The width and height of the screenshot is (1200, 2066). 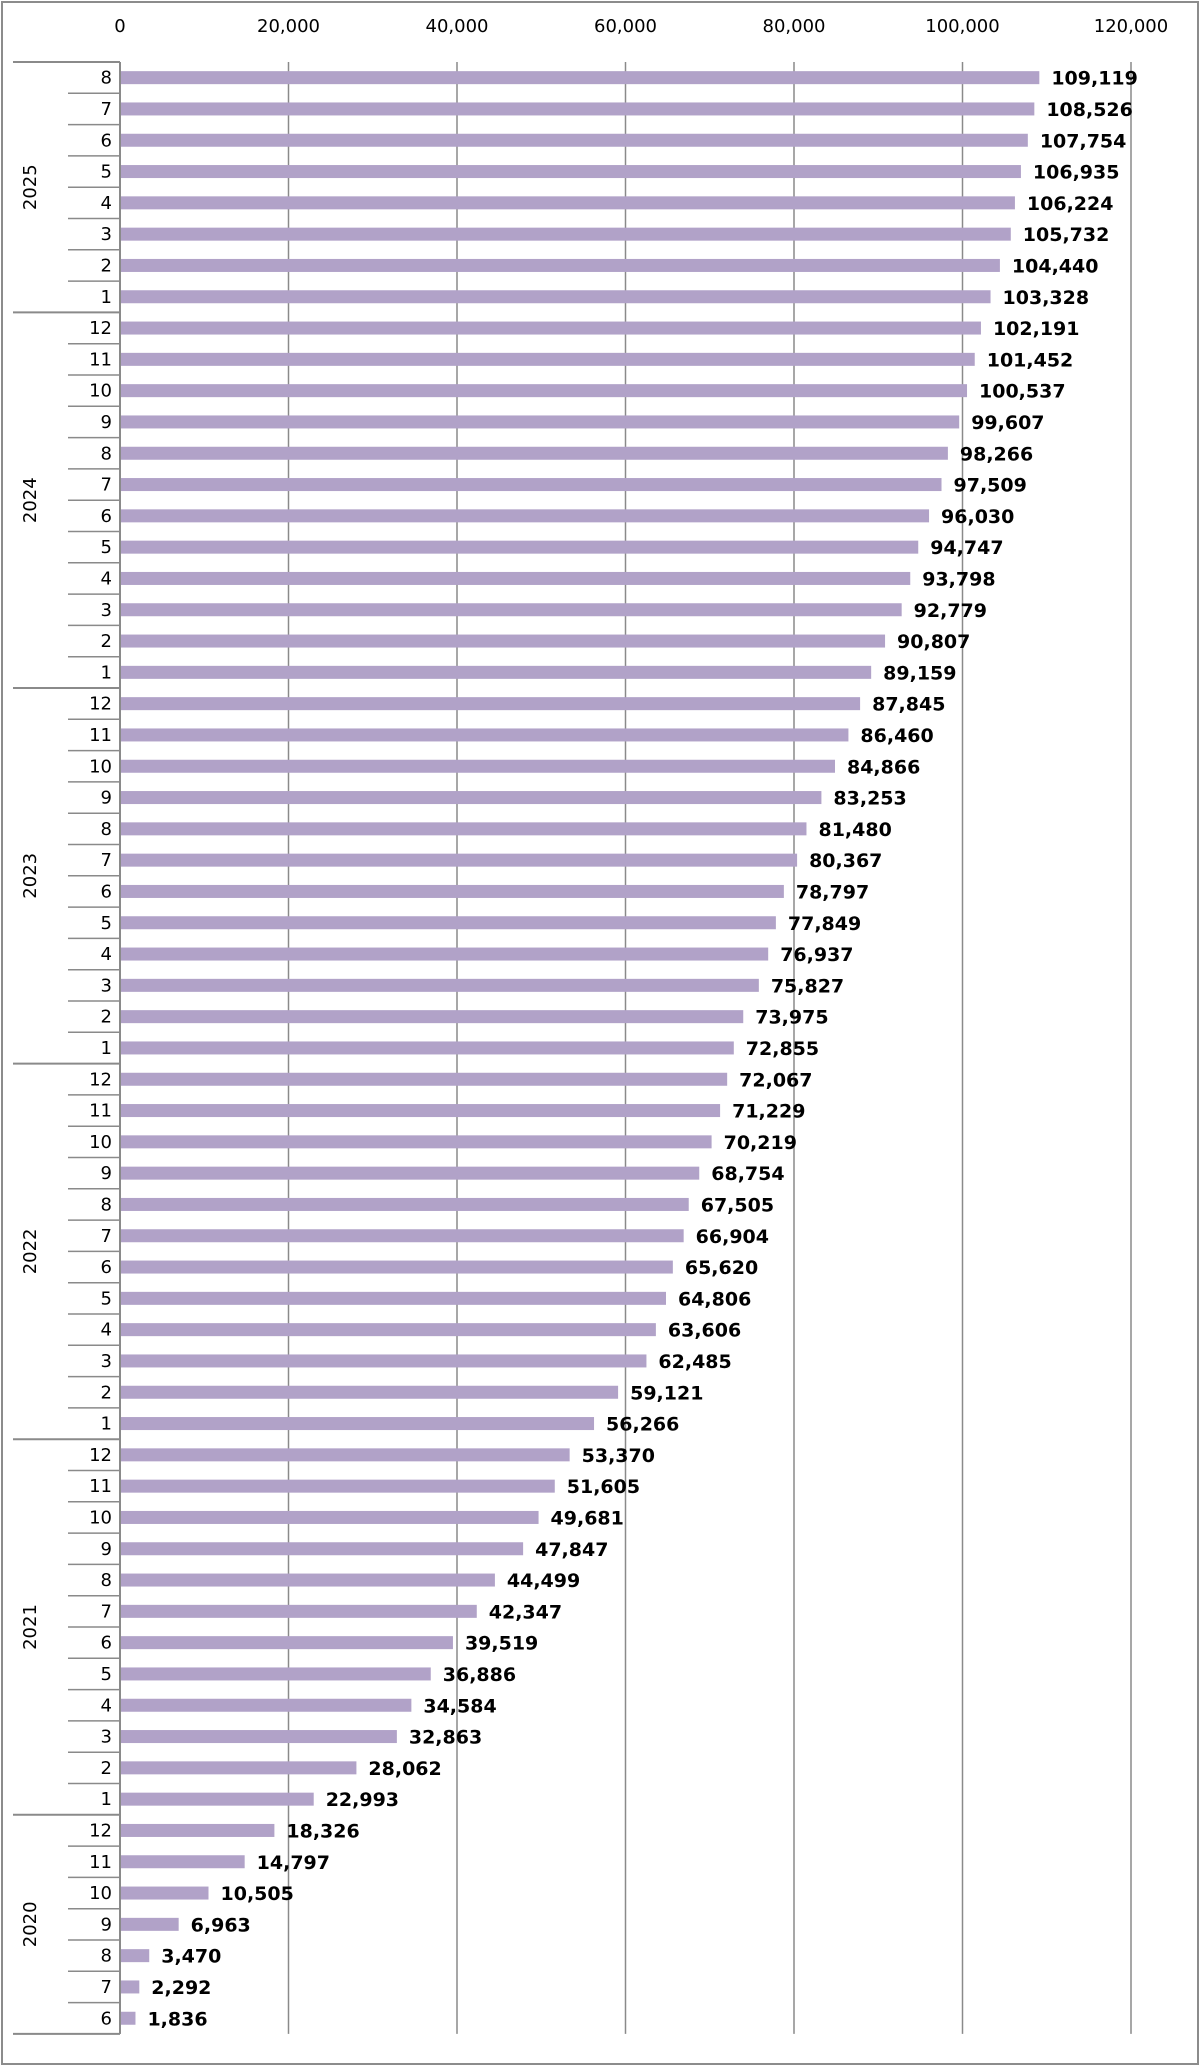 What do you see at coordinates (106, 1424) in the screenshot?
I see `month-label: 1` at bounding box center [106, 1424].